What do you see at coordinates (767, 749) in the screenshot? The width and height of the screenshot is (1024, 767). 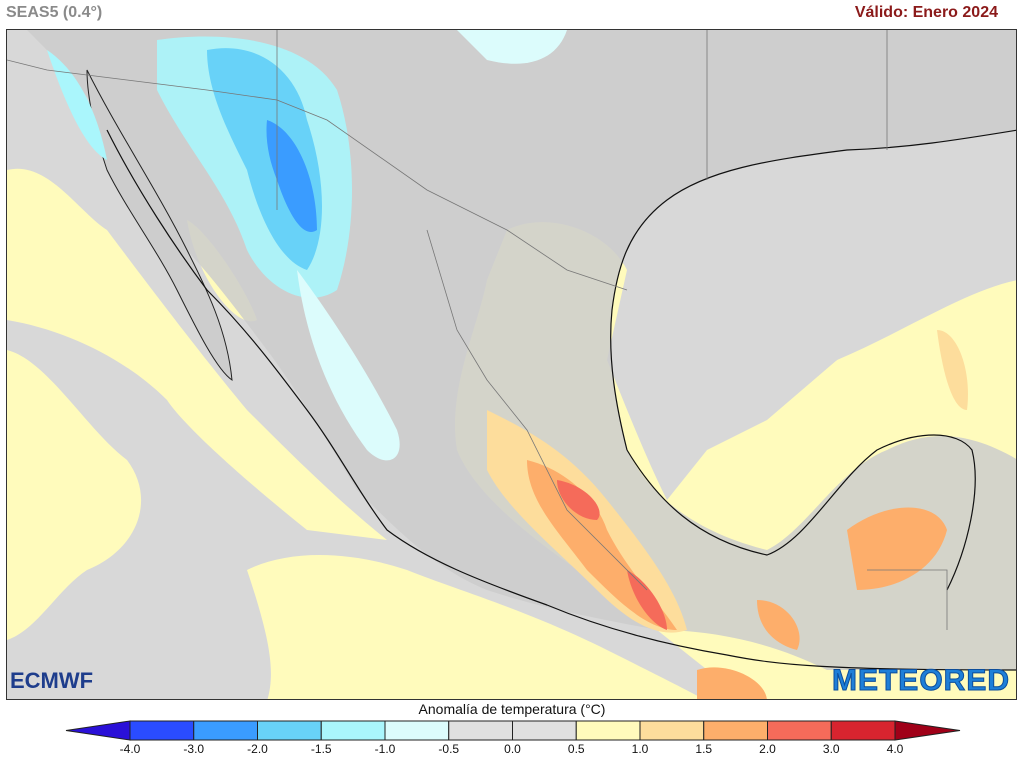 I see `colorbar-tick-label: 2.0` at bounding box center [767, 749].